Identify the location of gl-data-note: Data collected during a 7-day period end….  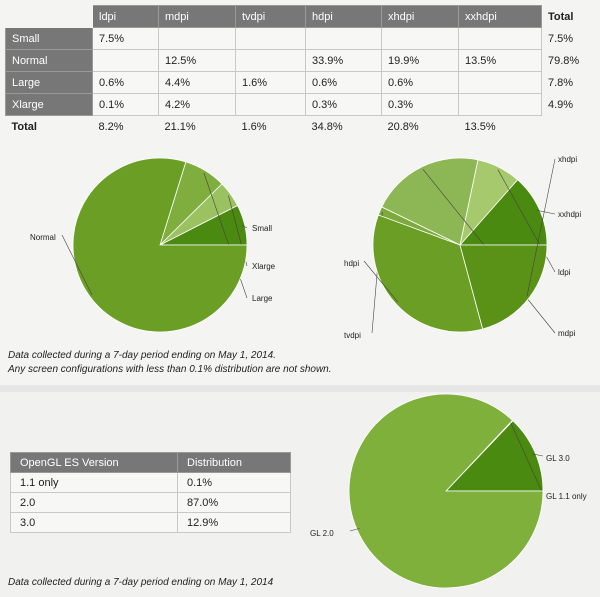
(141, 582).